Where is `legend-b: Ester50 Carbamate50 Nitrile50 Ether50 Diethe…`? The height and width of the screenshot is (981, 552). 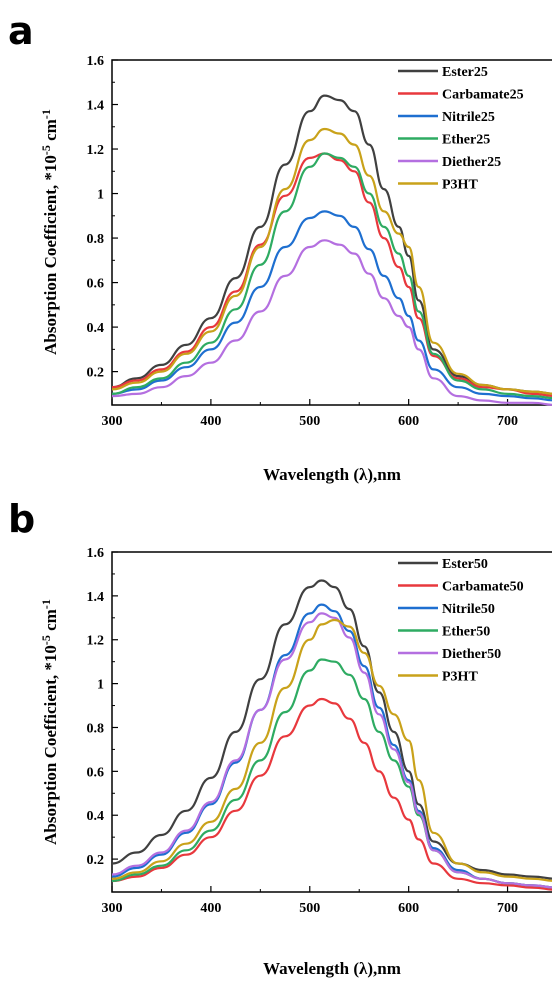
legend-b: Ester50 Carbamate50 Nitrile50 Ether50 Diethe… is located at coordinates (461, 621).